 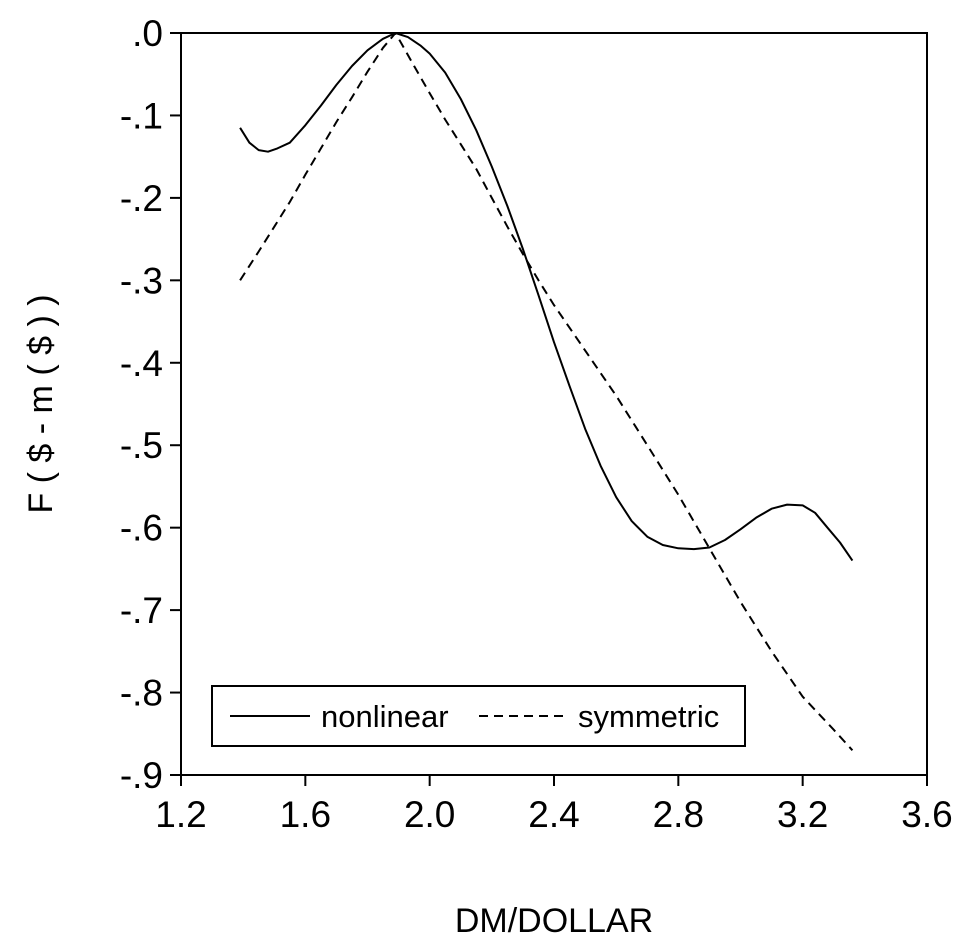 What do you see at coordinates (478, 716) in the screenshot?
I see `legend: nonlinear symmetric` at bounding box center [478, 716].